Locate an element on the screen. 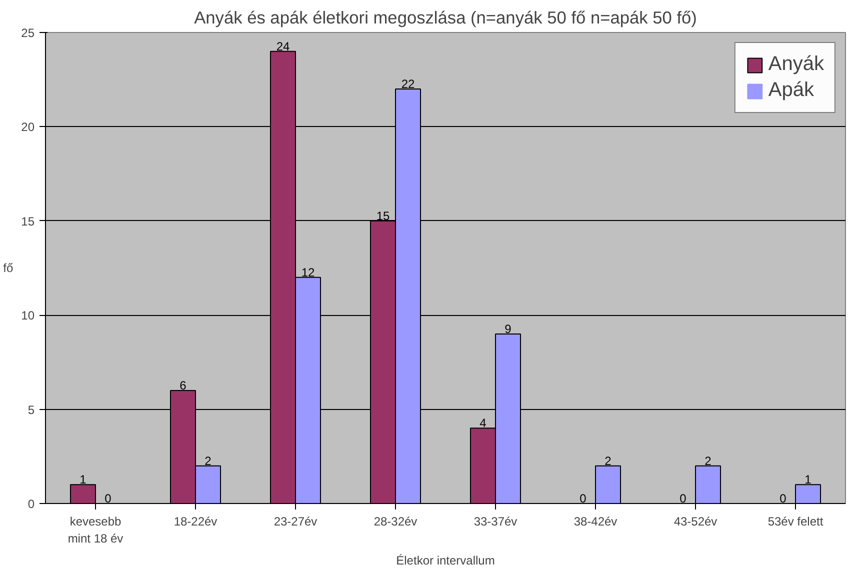  legend-label: Apák is located at coordinates (791, 90).